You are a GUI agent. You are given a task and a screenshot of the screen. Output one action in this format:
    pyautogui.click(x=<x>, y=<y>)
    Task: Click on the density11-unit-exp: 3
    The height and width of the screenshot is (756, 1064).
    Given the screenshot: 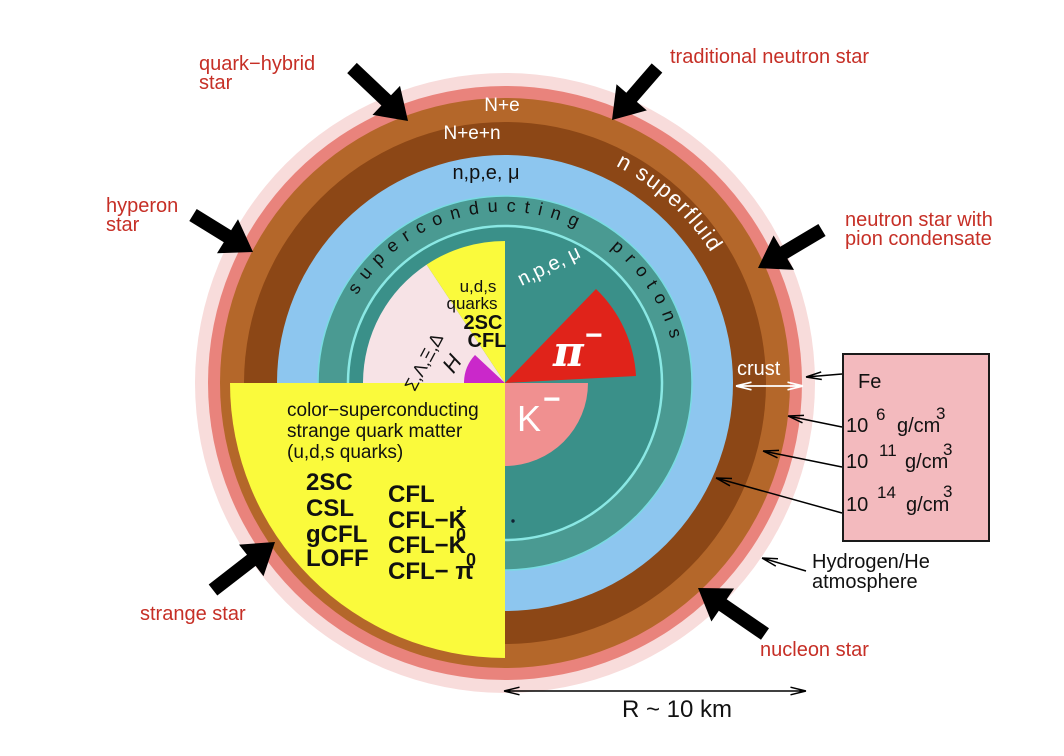 What is the action you would take?
    pyautogui.click(x=947, y=449)
    